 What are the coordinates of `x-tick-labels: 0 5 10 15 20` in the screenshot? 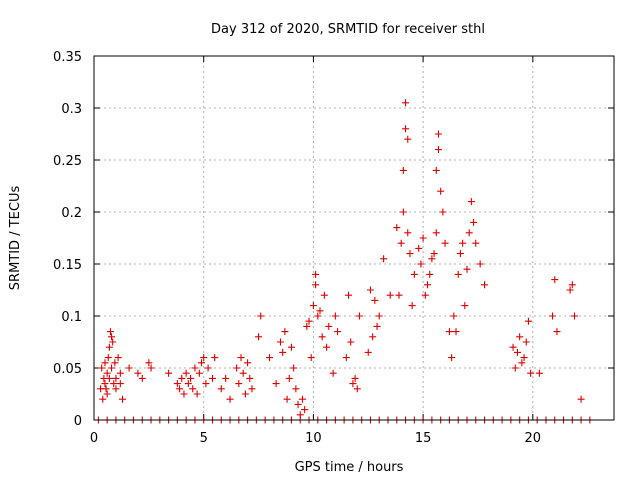 It's located at (315, 438).